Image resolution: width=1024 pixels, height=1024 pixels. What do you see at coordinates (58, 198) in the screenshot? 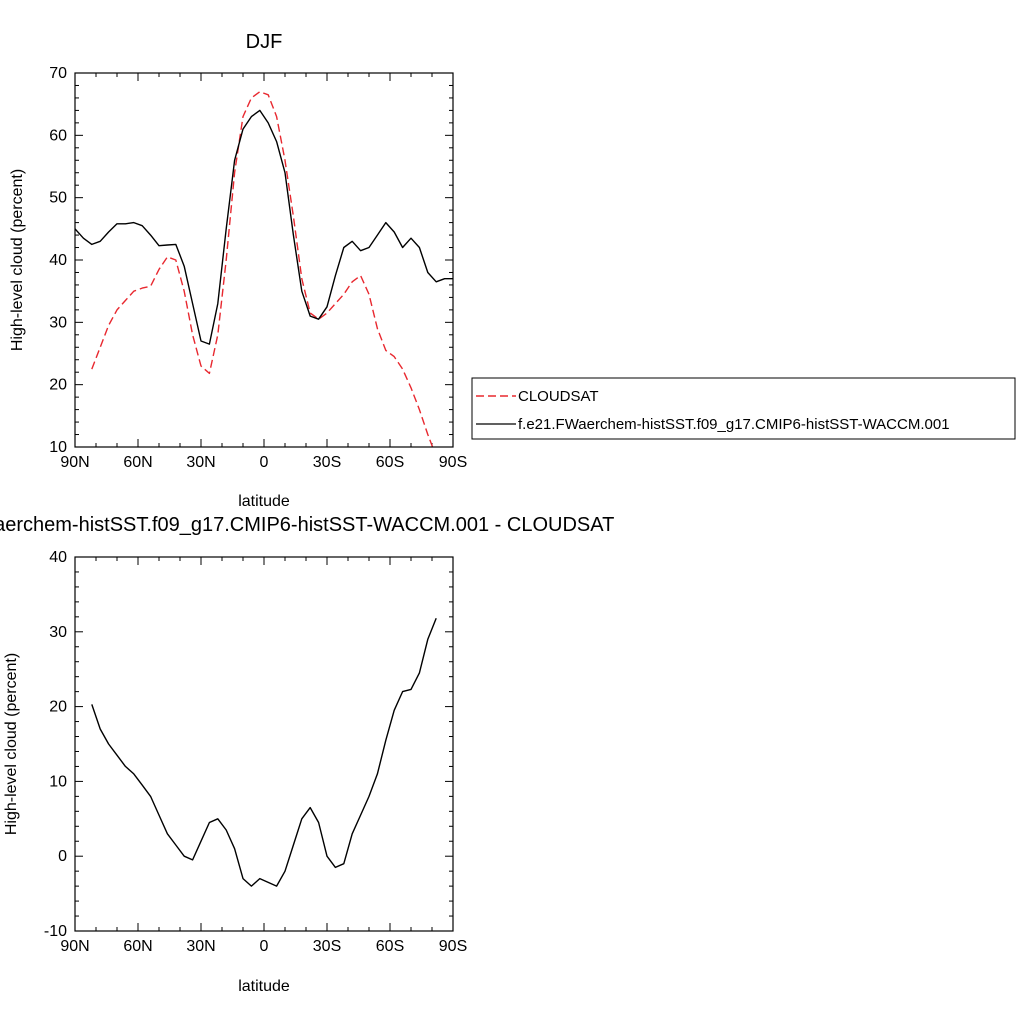
I see `y-tick-label: 50` at bounding box center [58, 198].